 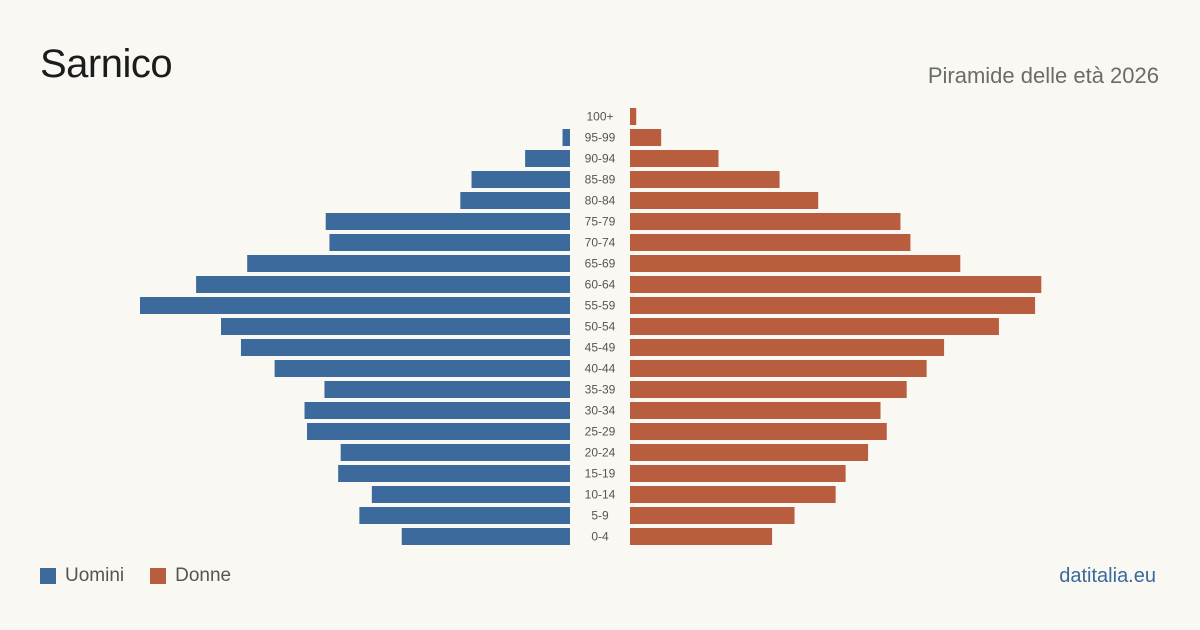 I want to click on age-label-20-24: 20-24, so click(x=600, y=453).